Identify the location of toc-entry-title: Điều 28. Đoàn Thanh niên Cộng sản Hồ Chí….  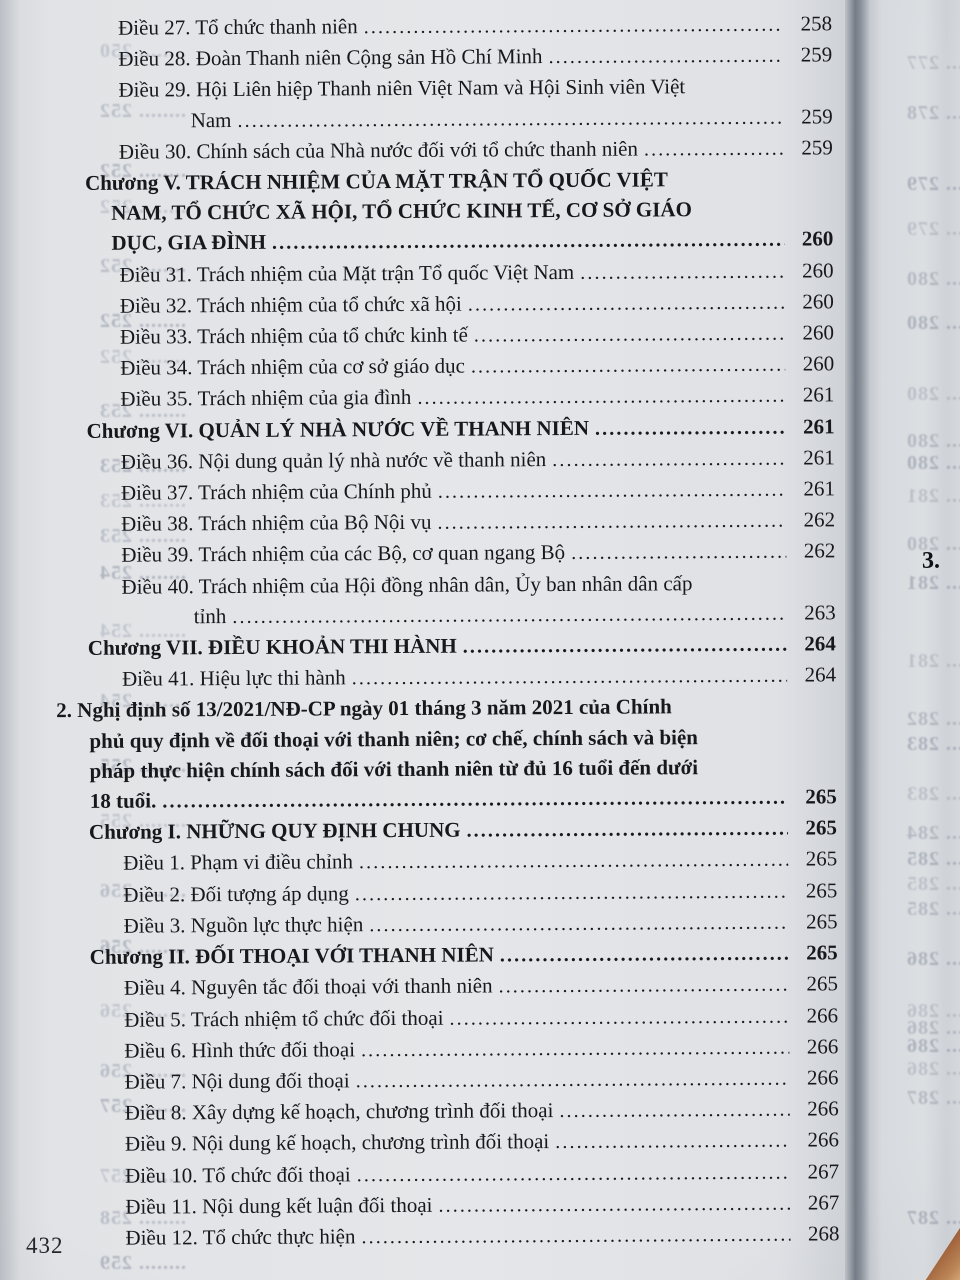
(330, 57).